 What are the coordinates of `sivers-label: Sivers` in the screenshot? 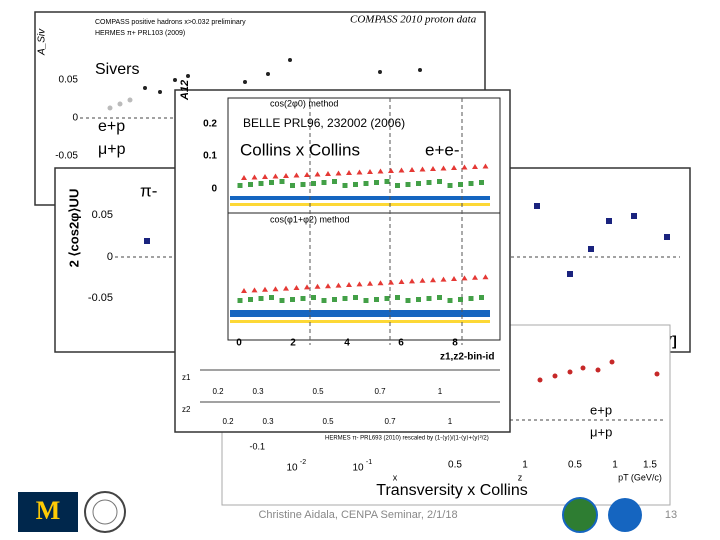 It's located at (117, 69).